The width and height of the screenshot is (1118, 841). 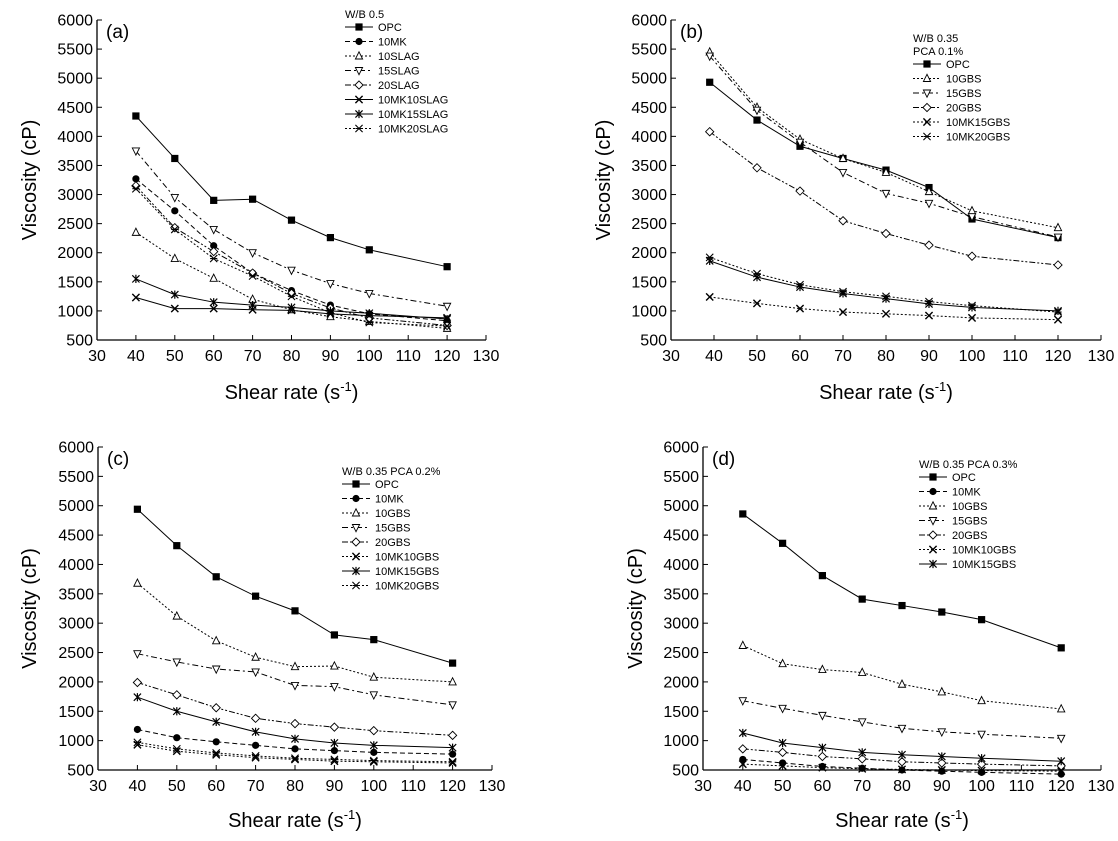 I want to click on x-tick-label: 30, so click(x=671, y=356).